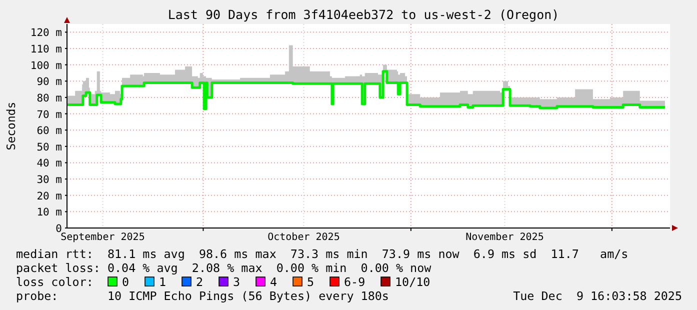  I want to click on y-tick-label: 40 m, so click(49, 164).